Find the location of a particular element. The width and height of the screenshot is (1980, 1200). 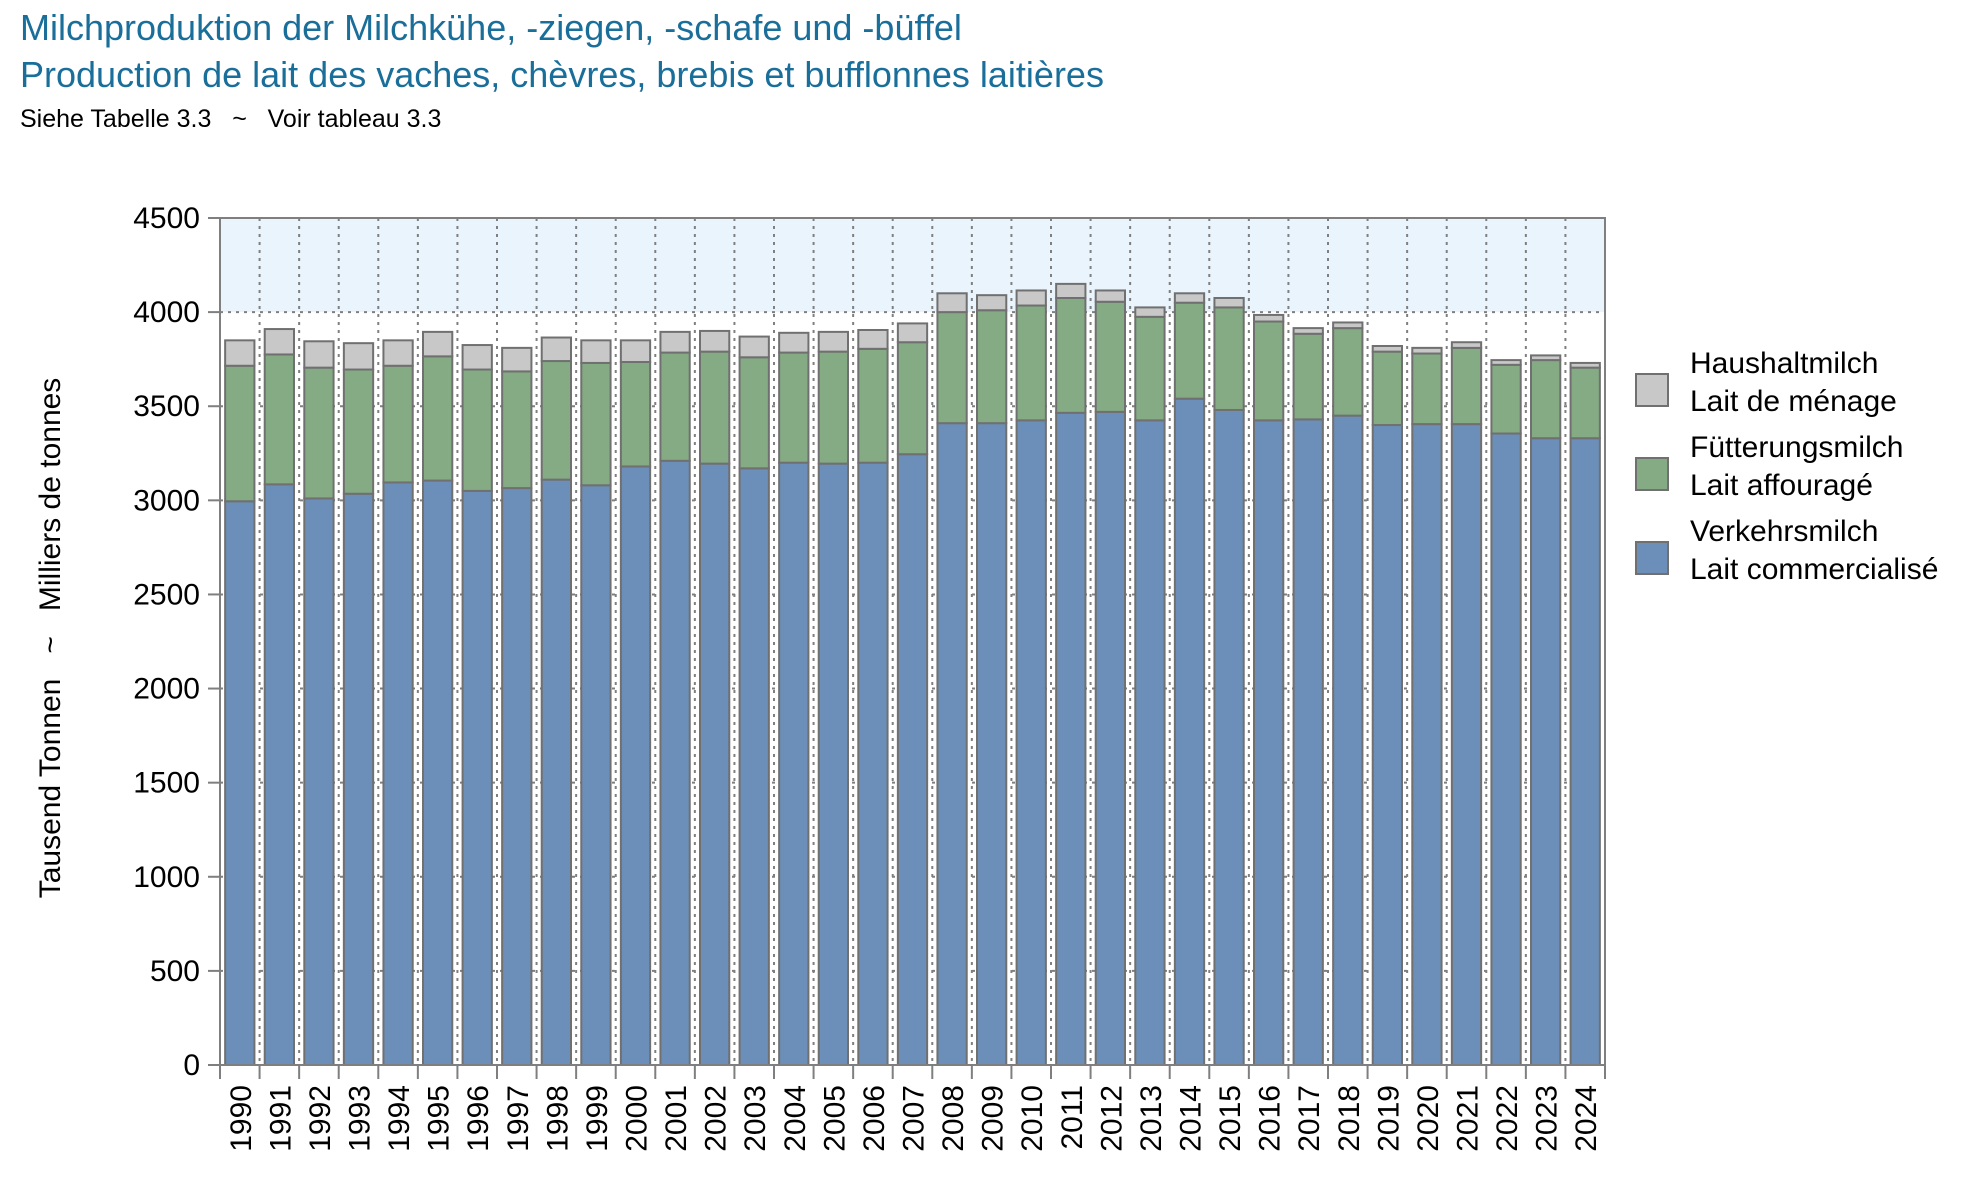

x-tick-label: 2016 is located at coordinates (1270, 1118).